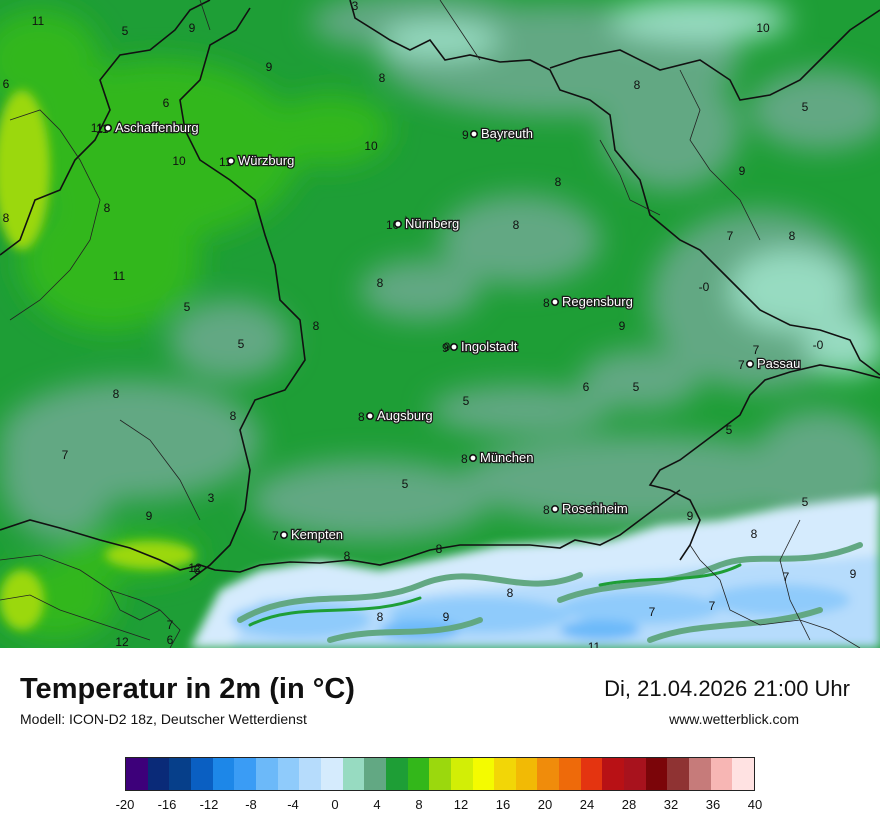 The width and height of the screenshot is (880, 830). Describe the element at coordinates (507, 133) in the screenshot. I see `city-name: Bayreuth` at that location.